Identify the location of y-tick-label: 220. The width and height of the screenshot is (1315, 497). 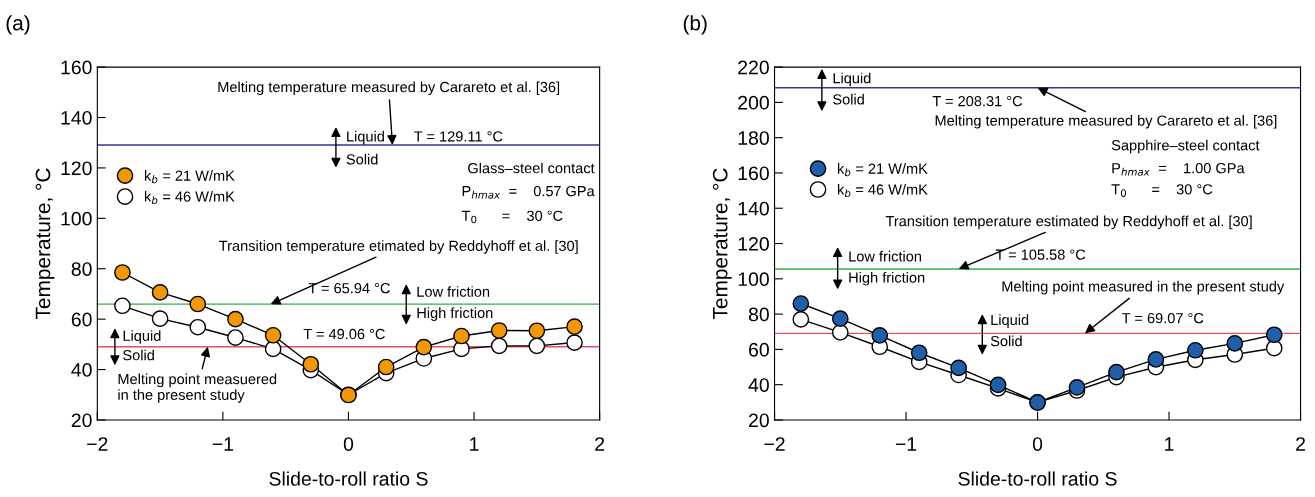
(753, 67).